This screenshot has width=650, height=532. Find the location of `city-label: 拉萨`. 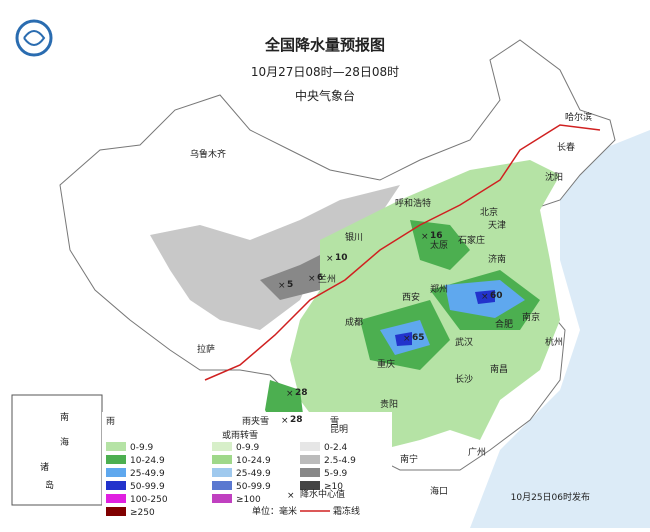

city-label: 拉萨 is located at coordinates (206, 349).